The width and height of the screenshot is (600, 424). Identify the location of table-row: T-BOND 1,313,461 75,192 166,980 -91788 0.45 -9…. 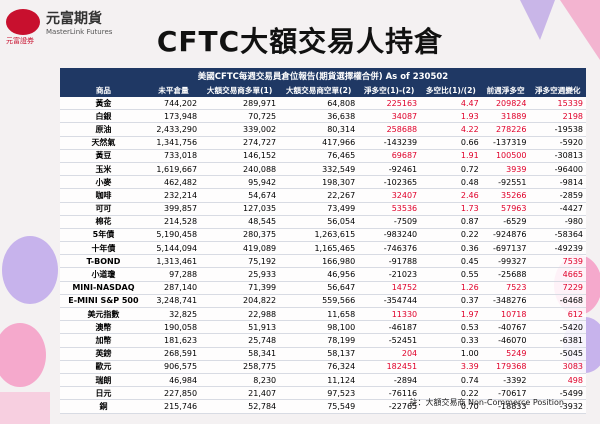
(323, 261).